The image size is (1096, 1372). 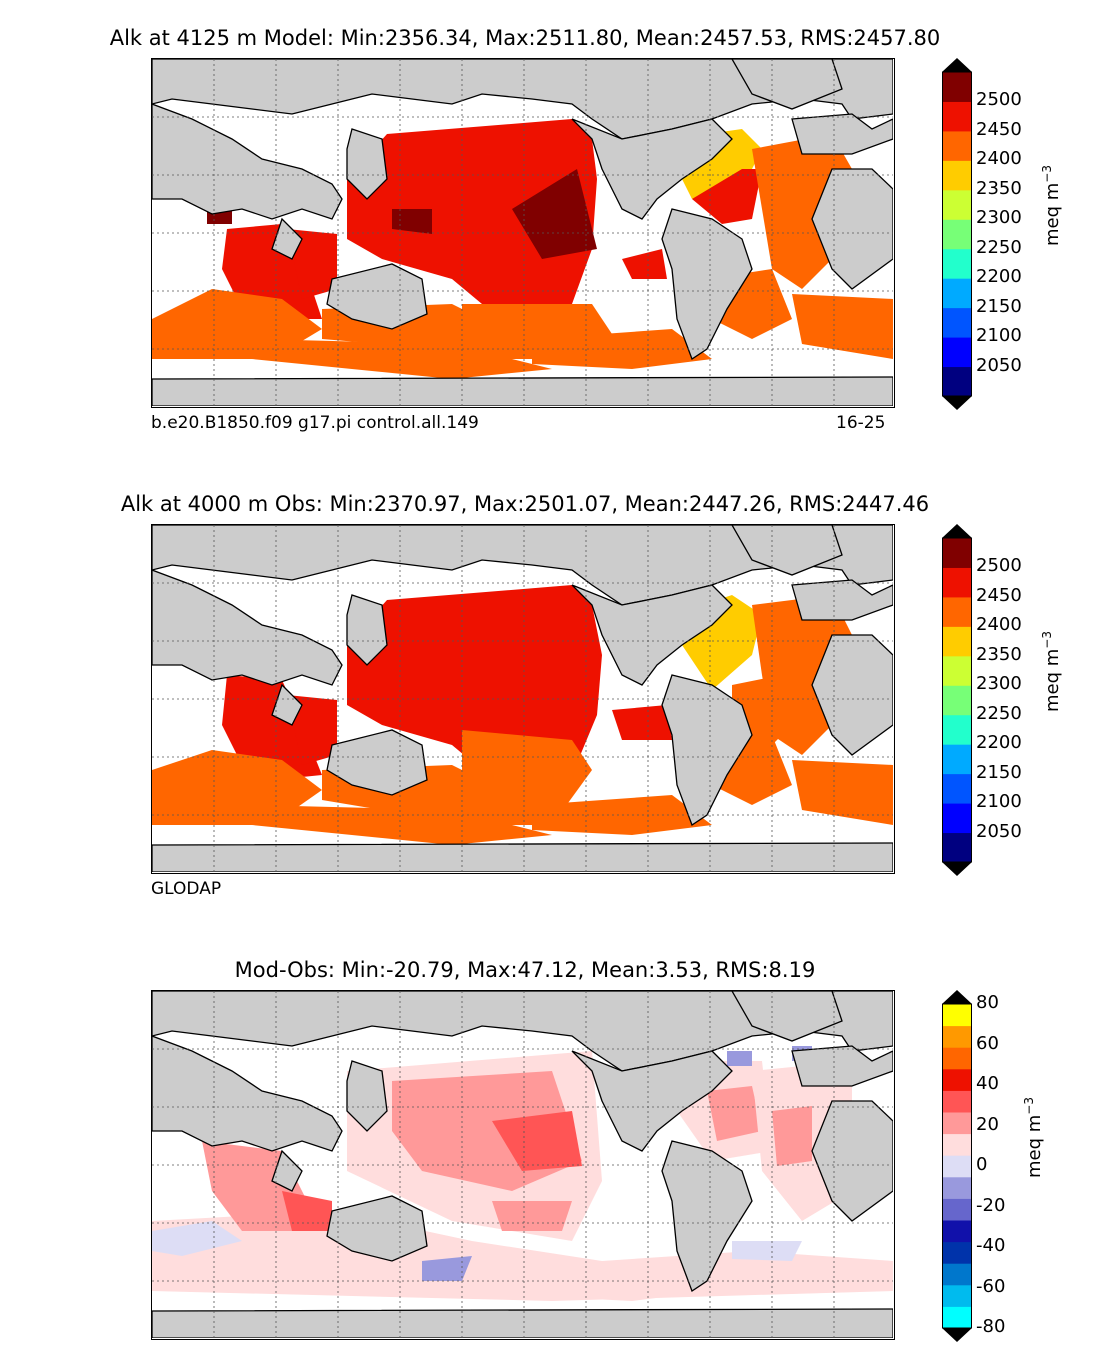 I want to click on colorbar-tick-label: -80, so click(x=991, y=1326).